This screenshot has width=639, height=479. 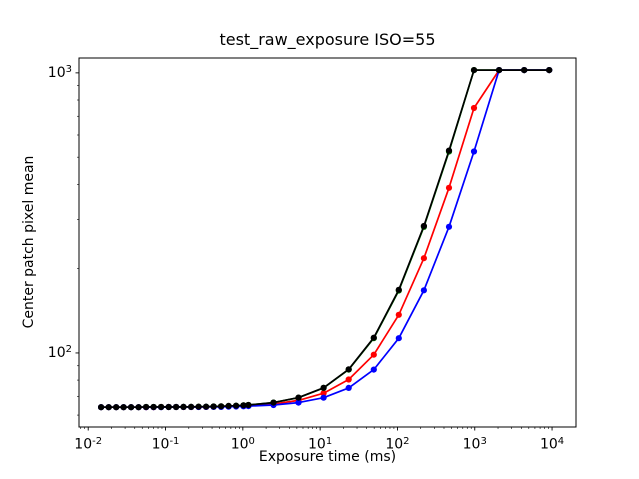 What do you see at coordinates (552, 444) in the screenshot?
I see `x-tick-label: 104` at bounding box center [552, 444].